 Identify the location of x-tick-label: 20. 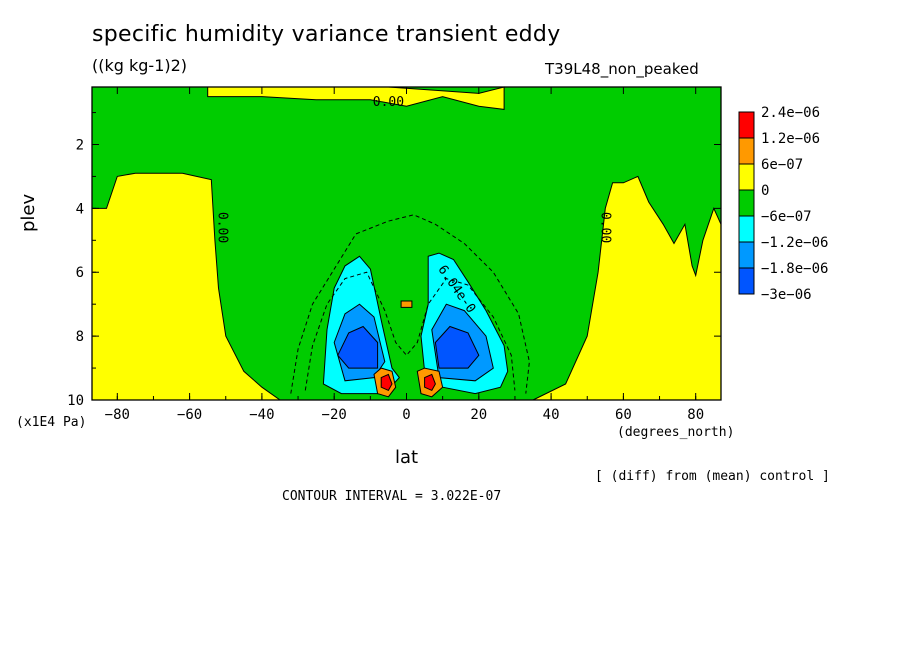
(478, 415).